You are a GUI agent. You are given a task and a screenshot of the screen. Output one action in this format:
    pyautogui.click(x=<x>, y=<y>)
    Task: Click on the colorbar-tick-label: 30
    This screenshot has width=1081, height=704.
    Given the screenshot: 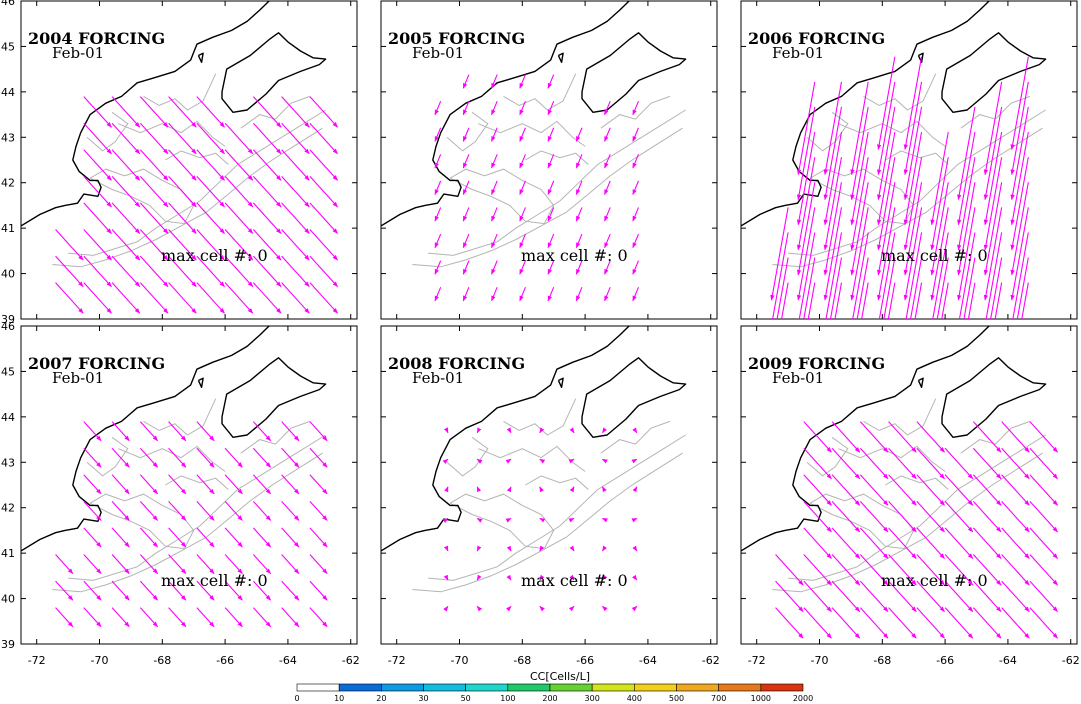 What is the action you would take?
    pyautogui.click(x=423, y=698)
    